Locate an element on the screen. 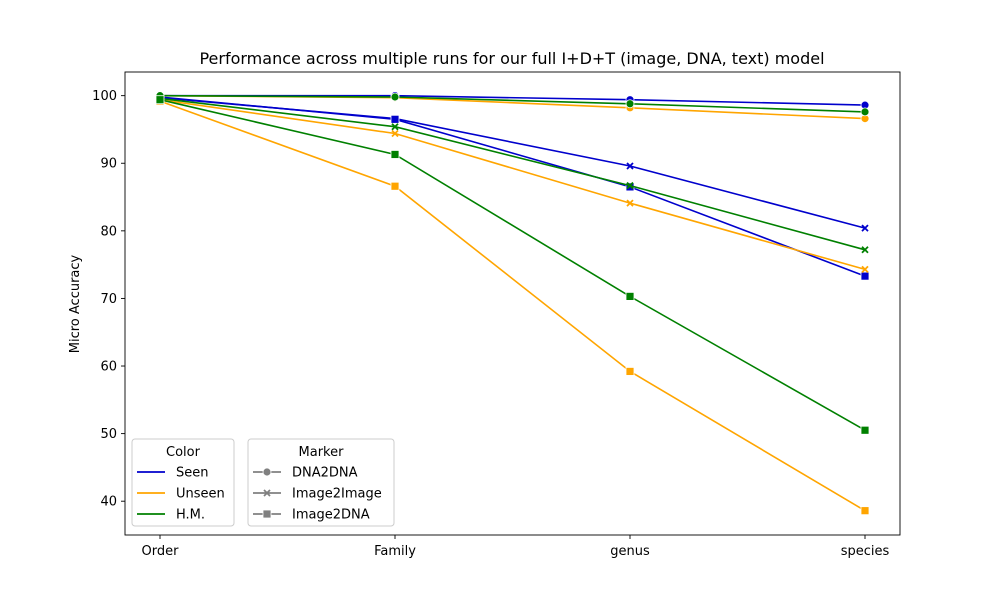 The image size is (1000, 600). data-point-h-m-image2dna-order is located at coordinates (160, 100).